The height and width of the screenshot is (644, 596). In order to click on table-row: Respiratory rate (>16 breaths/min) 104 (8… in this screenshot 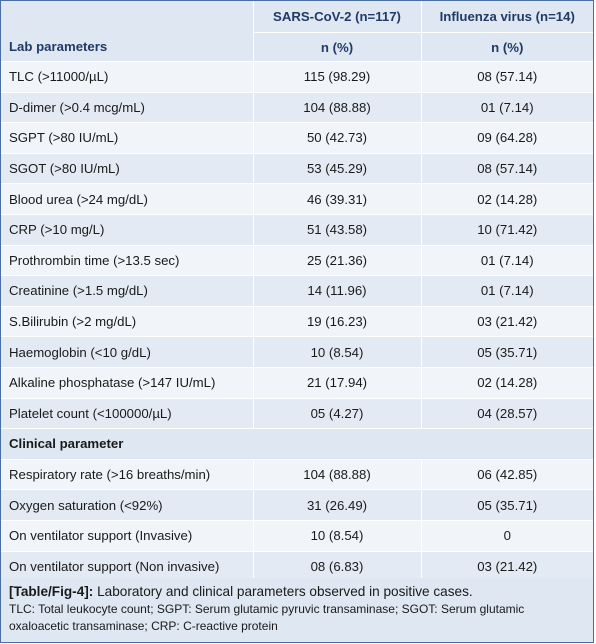, I will do `click(297, 475)`.